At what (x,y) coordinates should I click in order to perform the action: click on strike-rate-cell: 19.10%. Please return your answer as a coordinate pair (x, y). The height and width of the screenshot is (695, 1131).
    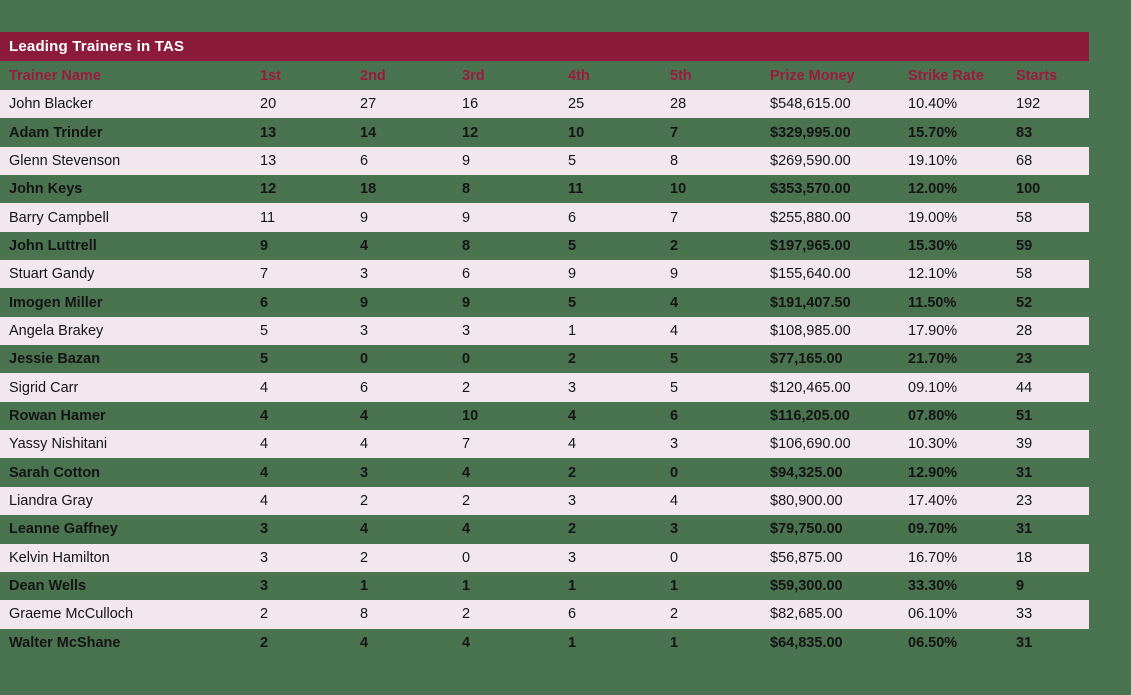
    Looking at the image, I should click on (962, 161).